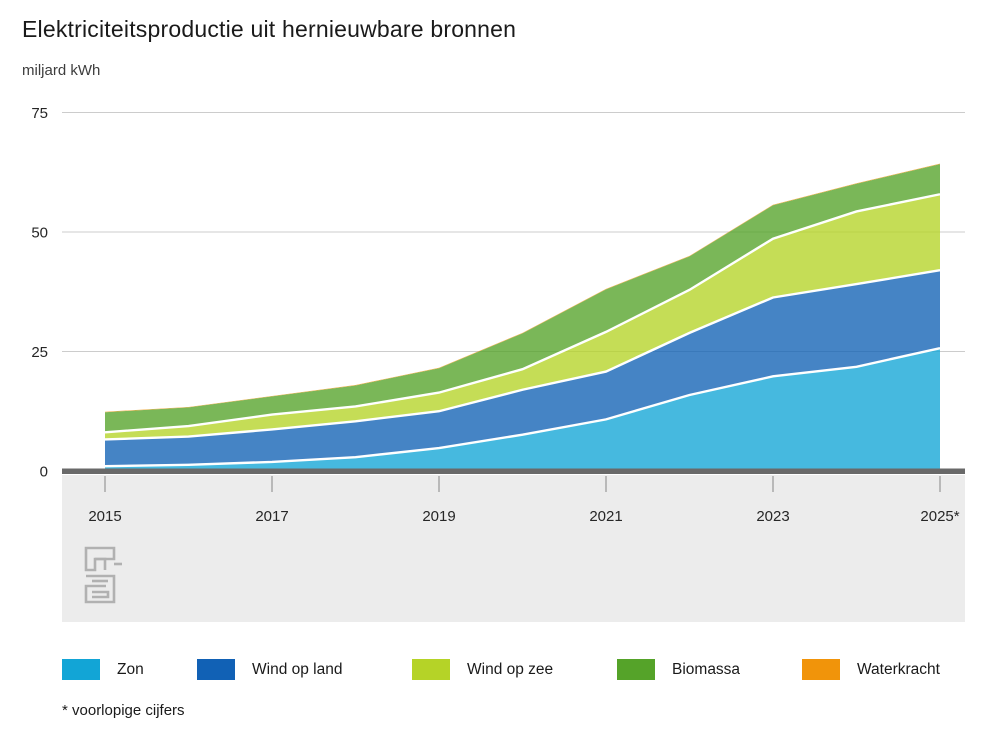  What do you see at coordinates (898, 669) in the screenshot?
I see `legend-label: Waterkracht` at bounding box center [898, 669].